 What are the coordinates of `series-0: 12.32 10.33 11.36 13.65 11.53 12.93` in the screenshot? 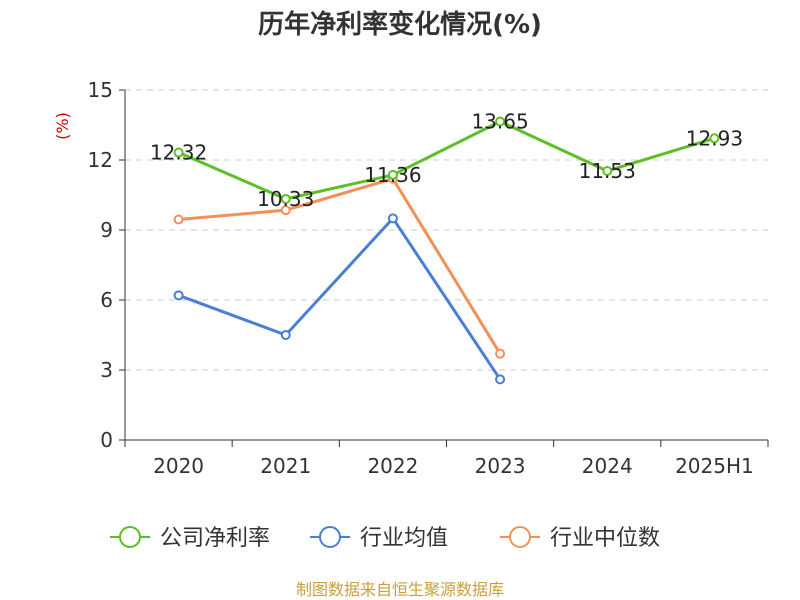 It's located at (446, 160).